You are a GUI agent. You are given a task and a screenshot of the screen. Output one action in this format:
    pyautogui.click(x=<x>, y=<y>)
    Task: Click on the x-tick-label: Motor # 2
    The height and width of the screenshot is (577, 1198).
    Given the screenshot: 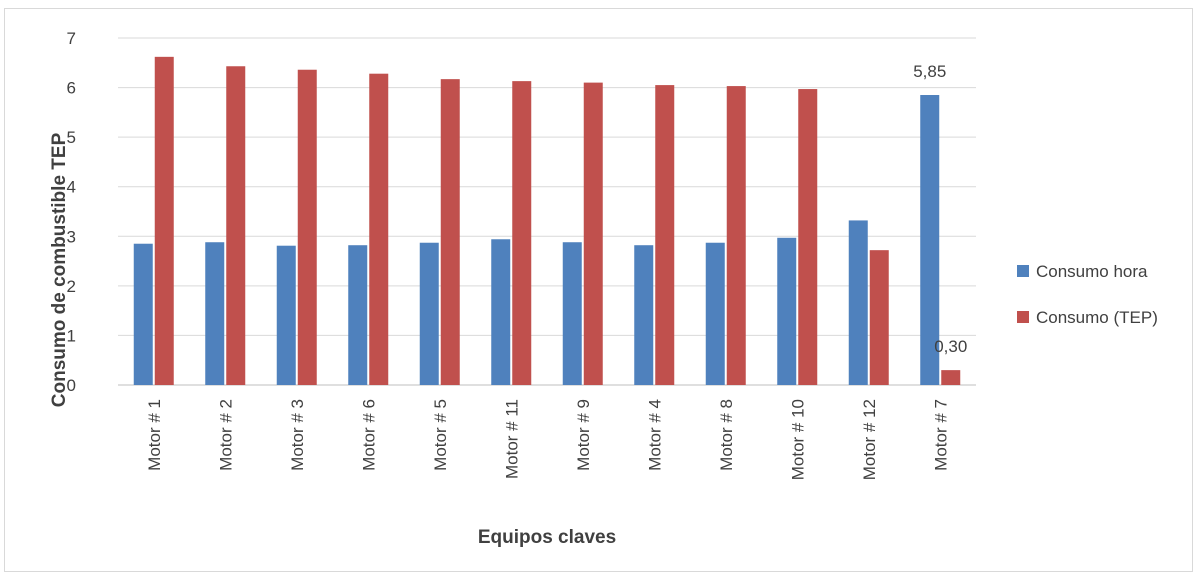 What is the action you would take?
    pyautogui.click(x=225, y=435)
    